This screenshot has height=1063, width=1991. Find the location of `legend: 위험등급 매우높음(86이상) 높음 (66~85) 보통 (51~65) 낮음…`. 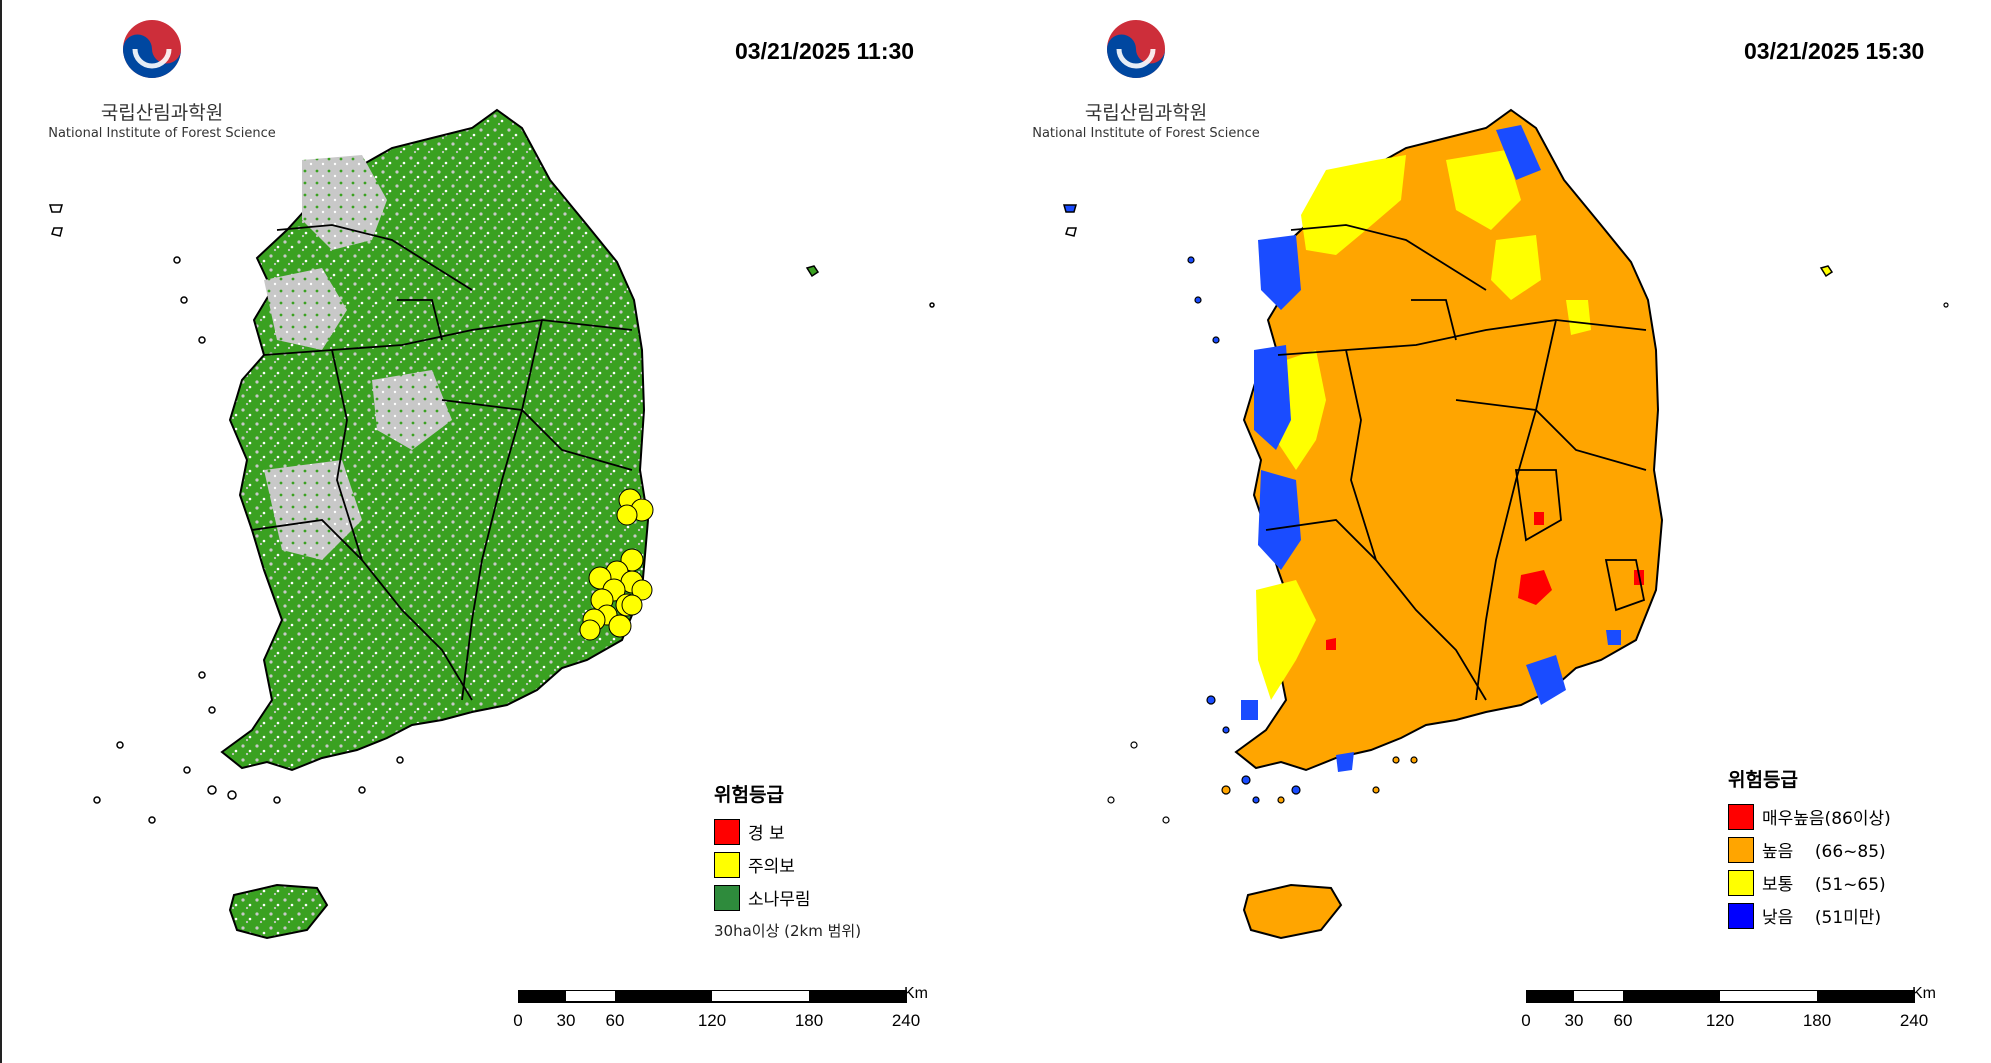

legend: 위험등급 매우높음(86이상) 높음 (66~85) 보통 (51~65) 낮음… is located at coordinates (1809, 848).